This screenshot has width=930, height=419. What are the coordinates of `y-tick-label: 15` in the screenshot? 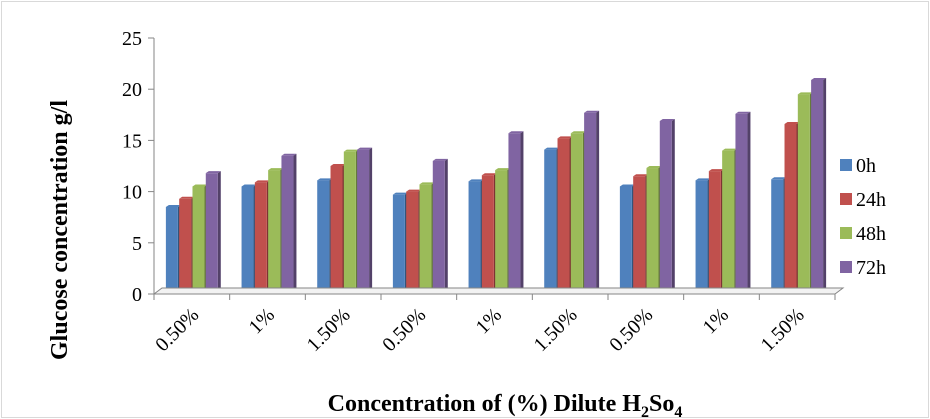 It's located at (132, 141).